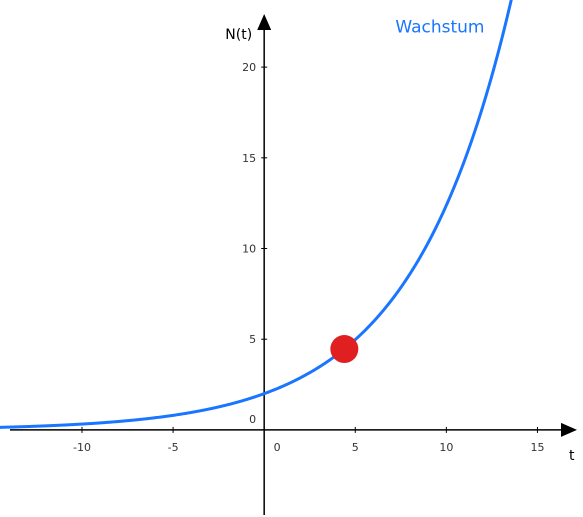 The height and width of the screenshot is (517, 583). What do you see at coordinates (252, 339) in the screenshot?
I see `y-tick-label: 5` at bounding box center [252, 339].